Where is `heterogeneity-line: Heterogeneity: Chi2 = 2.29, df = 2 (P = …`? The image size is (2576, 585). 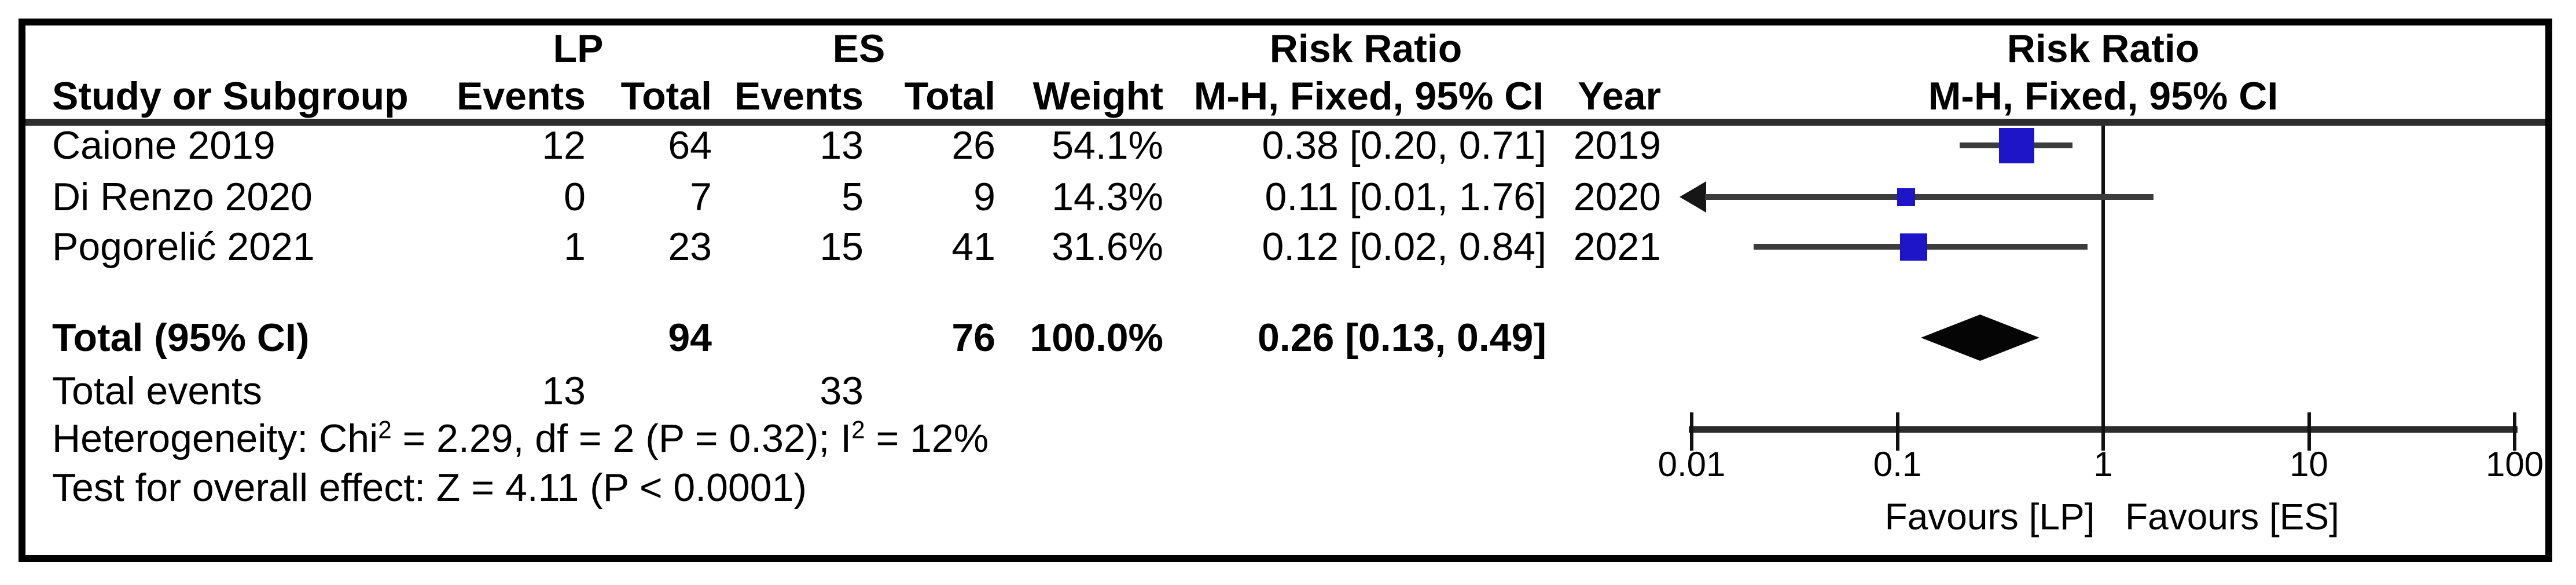
heterogeneity-line: Heterogeneity: Chi2 = 2.29, df = 2 (P = … is located at coordinates (520, 438).